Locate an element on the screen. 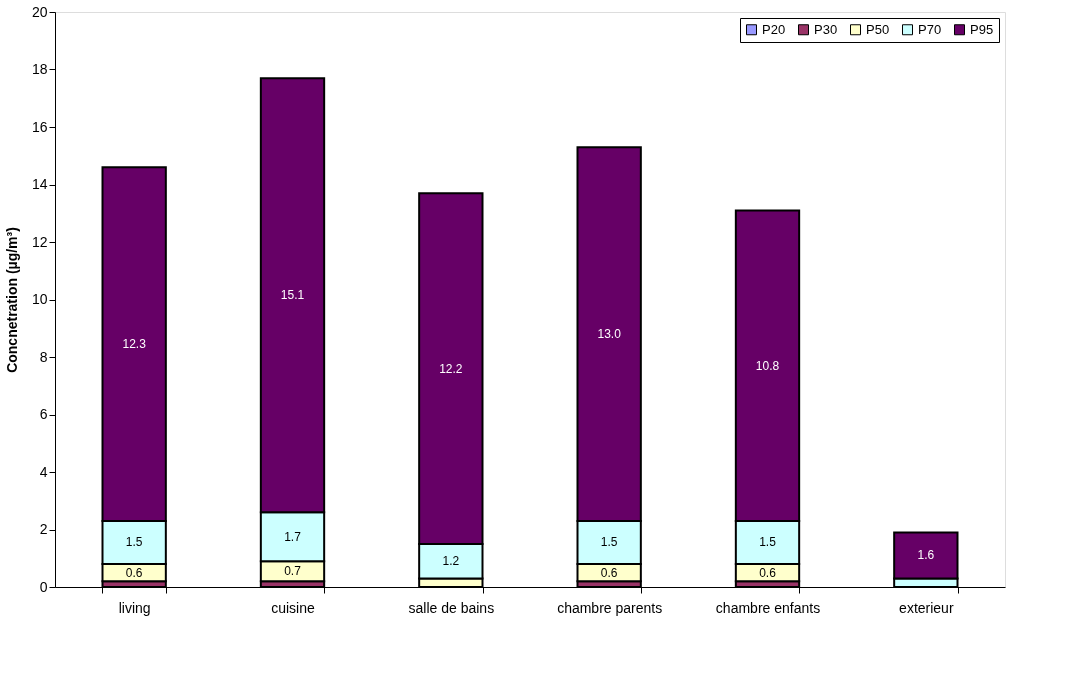  data-label: 15.1 is located at coordinates (292, 295).